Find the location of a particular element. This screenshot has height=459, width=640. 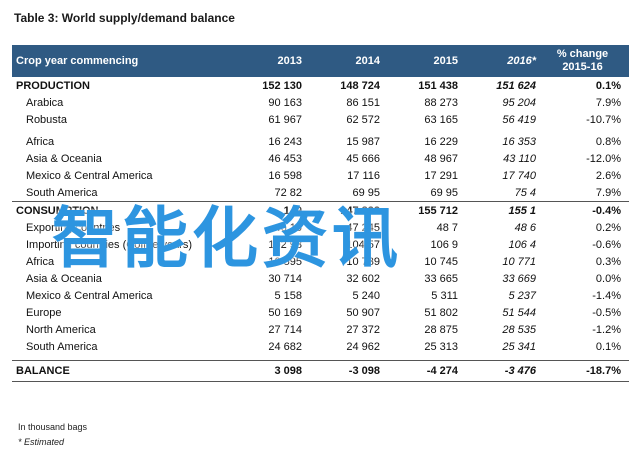

value-cell: 48 6 is located at coordinates (525, 227).